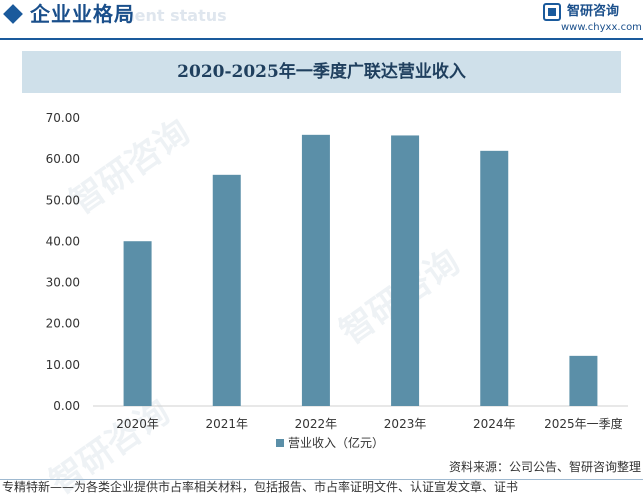 The height and width of the screenshot is (504, 643). I want to click on header-divider, so click(321, 39).